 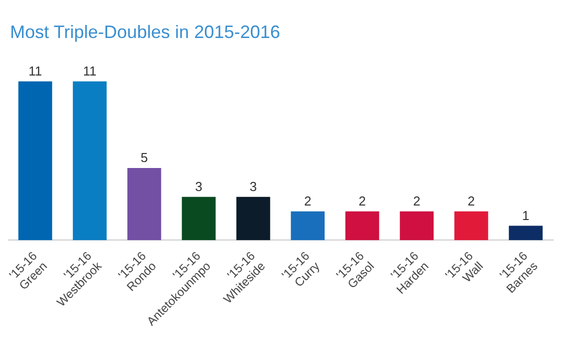 What do you see at coordinates (144, 158) in the screenshot?
I see `data-label: 5` at bounding box center [144, 158].